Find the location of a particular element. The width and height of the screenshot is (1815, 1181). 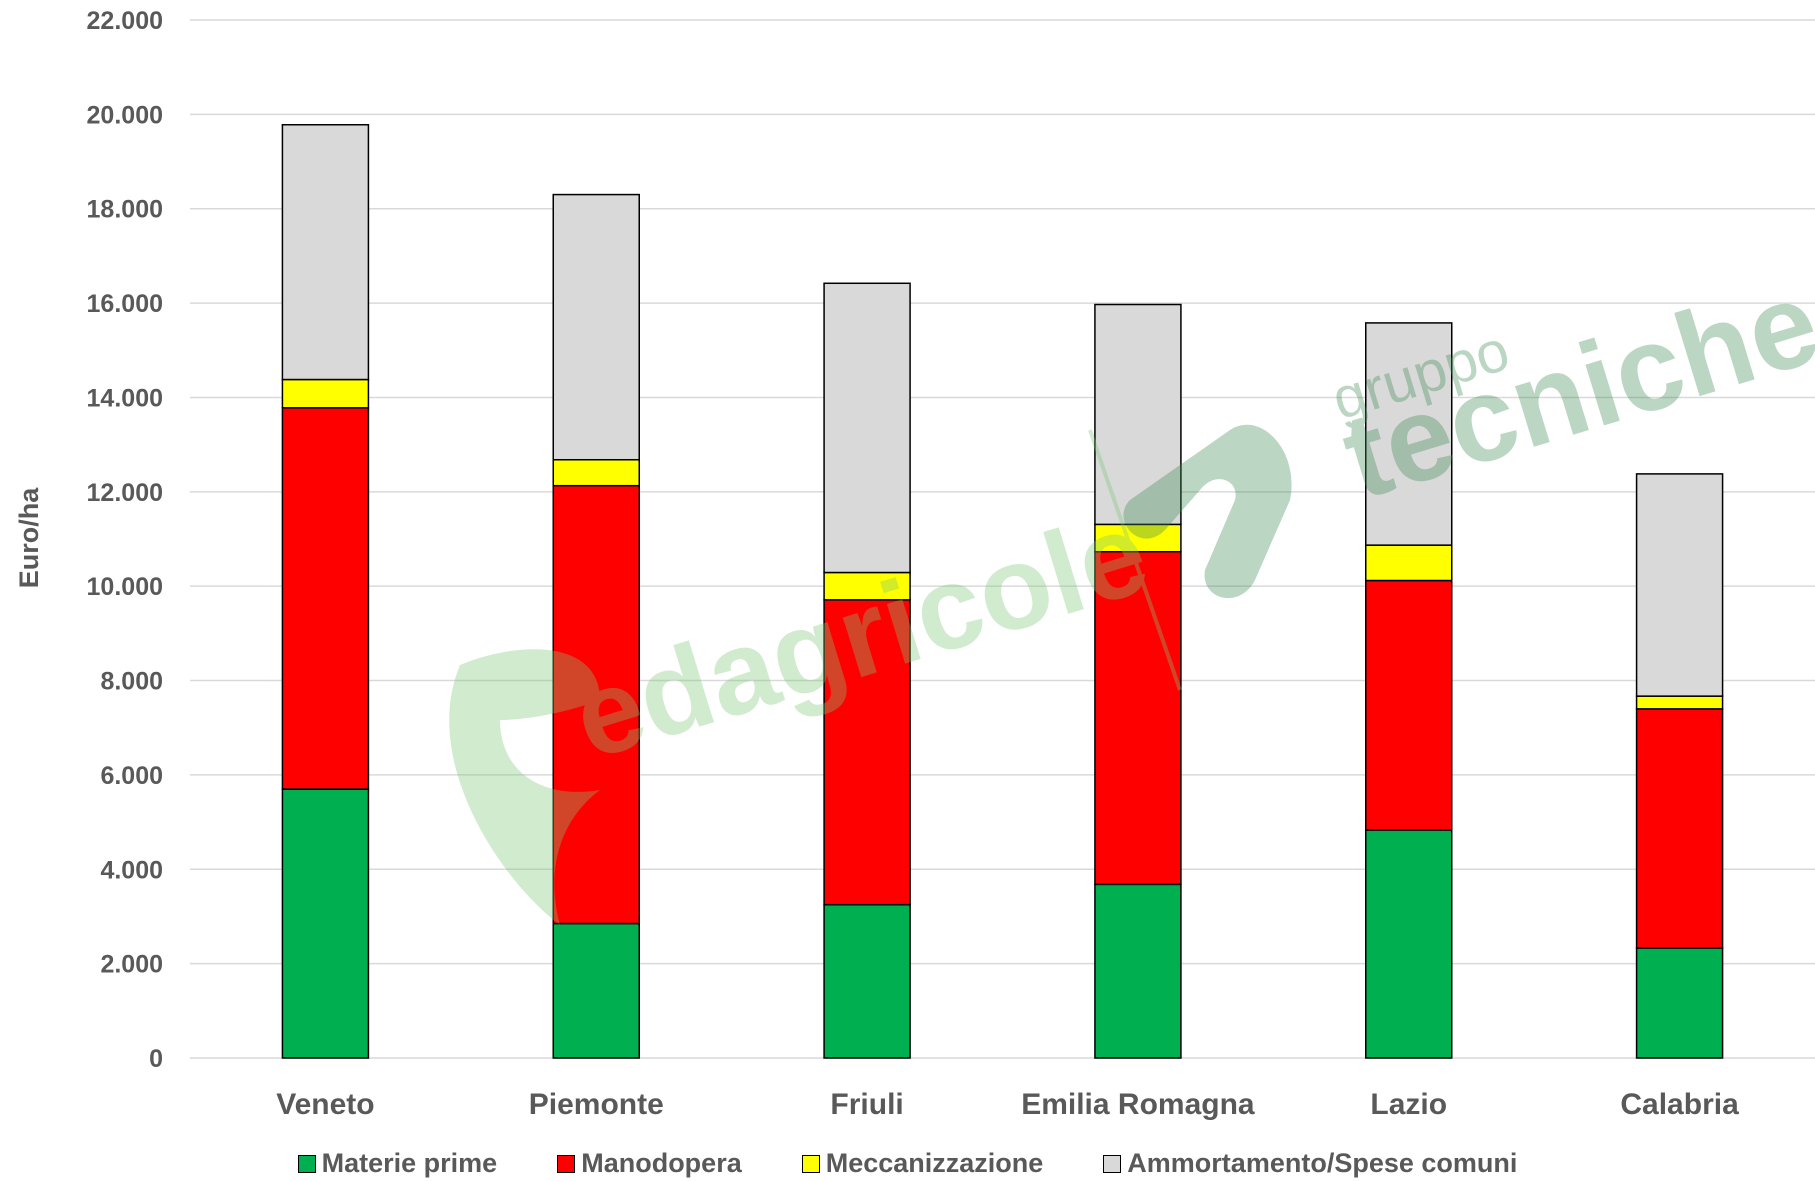

watermark-divider is located at coordinates (1135, 560).